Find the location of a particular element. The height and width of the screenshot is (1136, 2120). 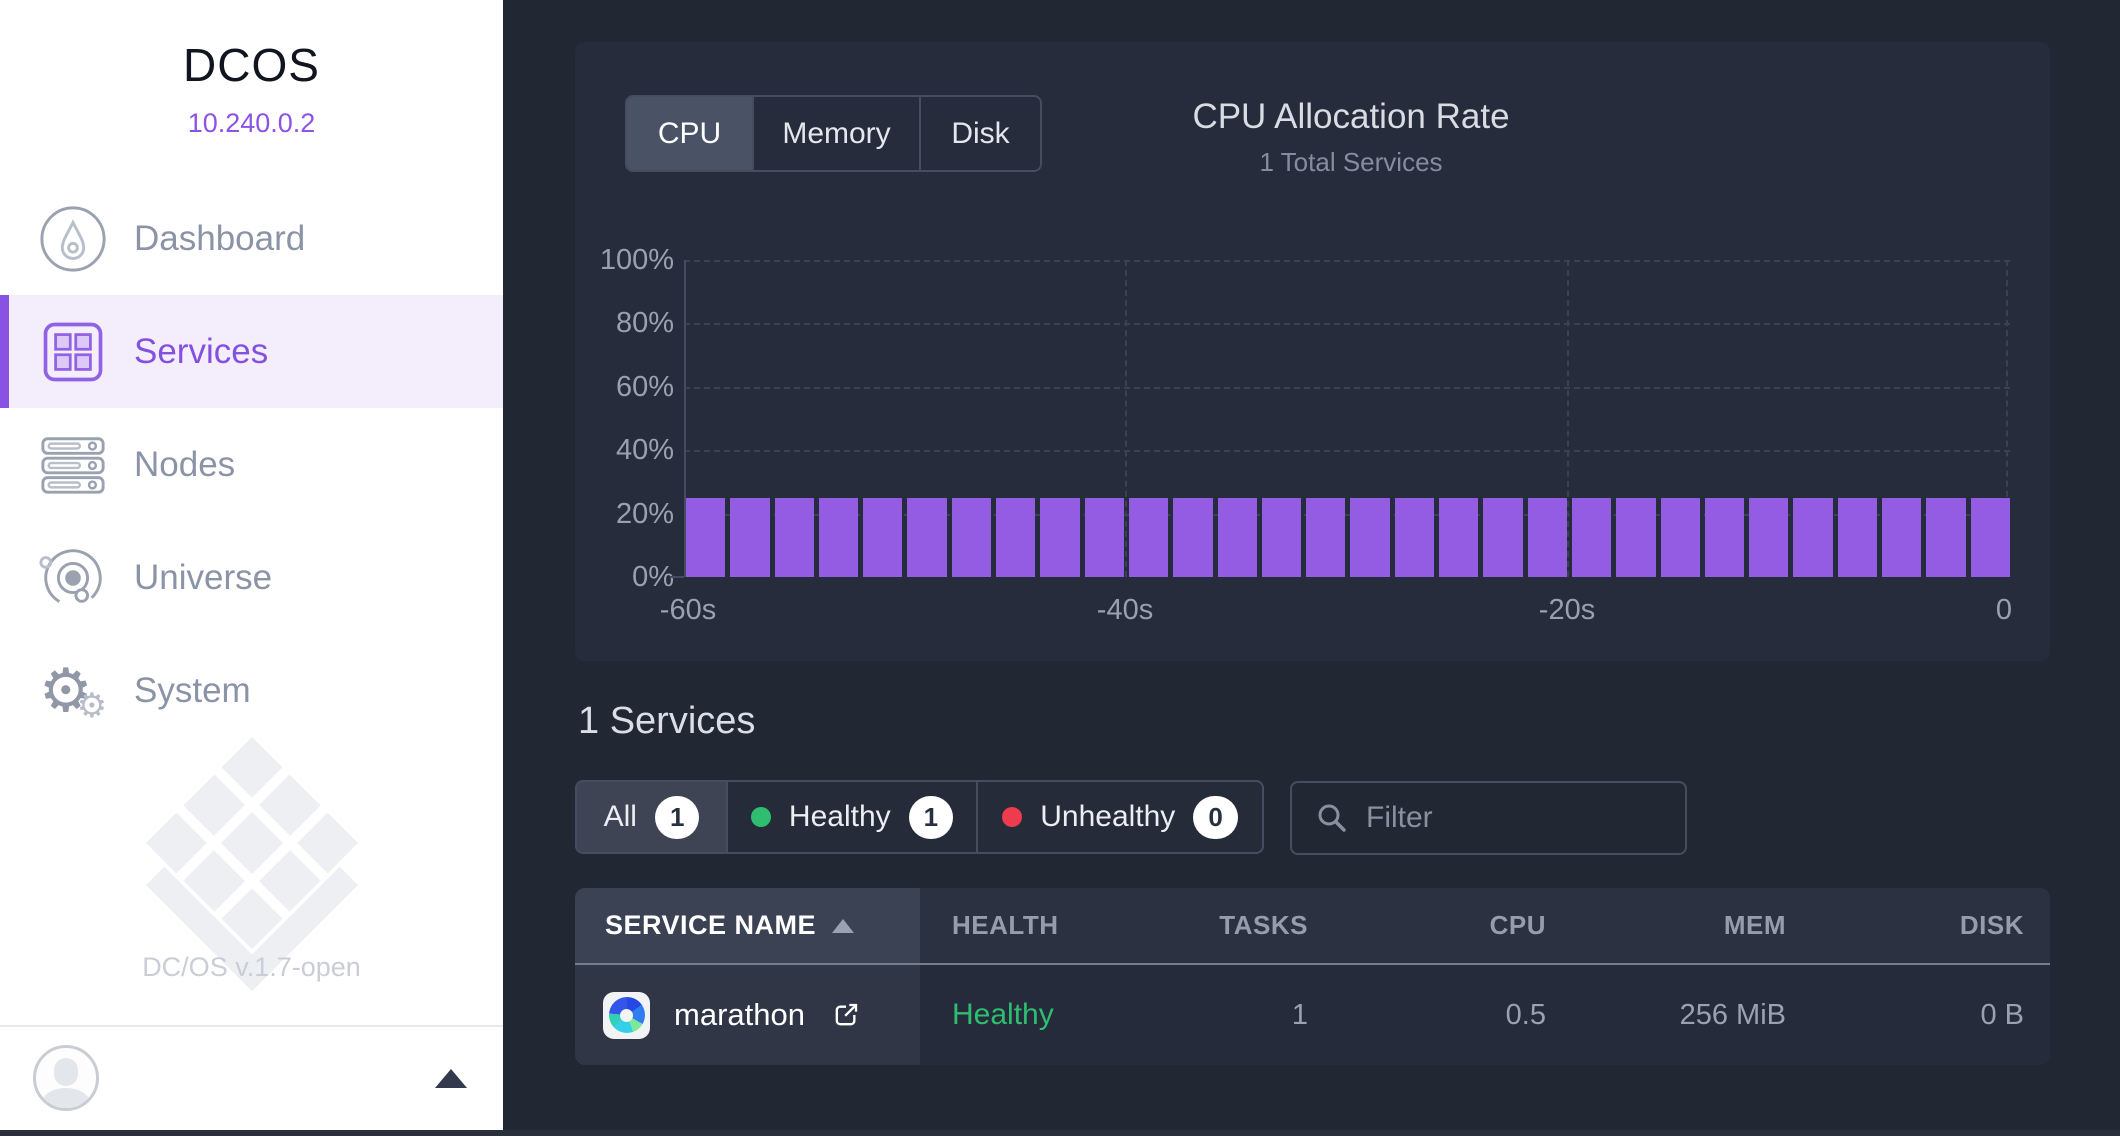

search-icon is located at coordinates (1332, 818).